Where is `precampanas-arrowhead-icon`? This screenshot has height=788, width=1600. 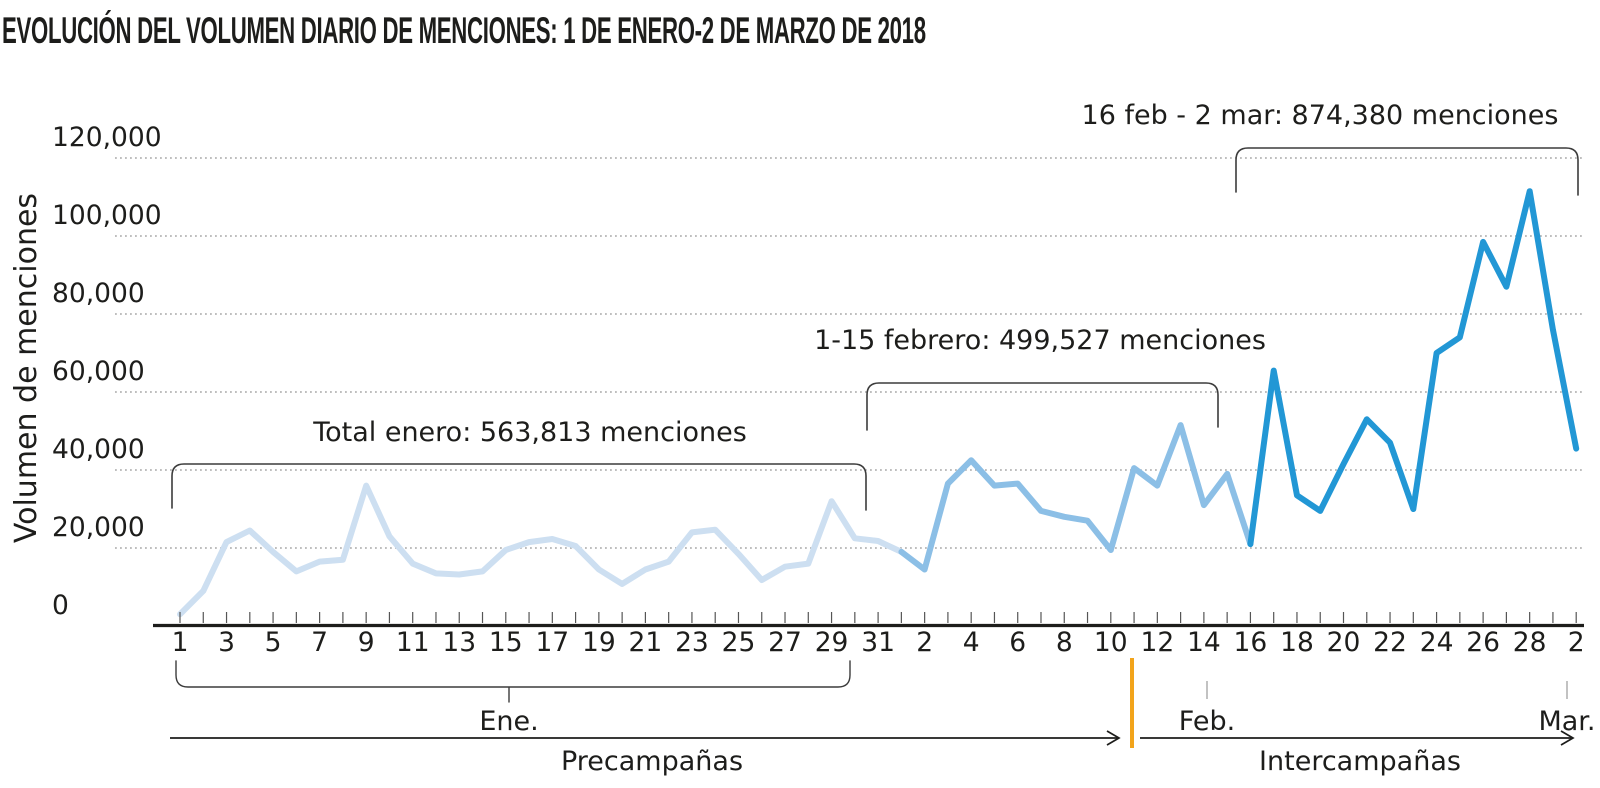
precampanas-arrowhead-icon is located at coordinates (1113, 738).